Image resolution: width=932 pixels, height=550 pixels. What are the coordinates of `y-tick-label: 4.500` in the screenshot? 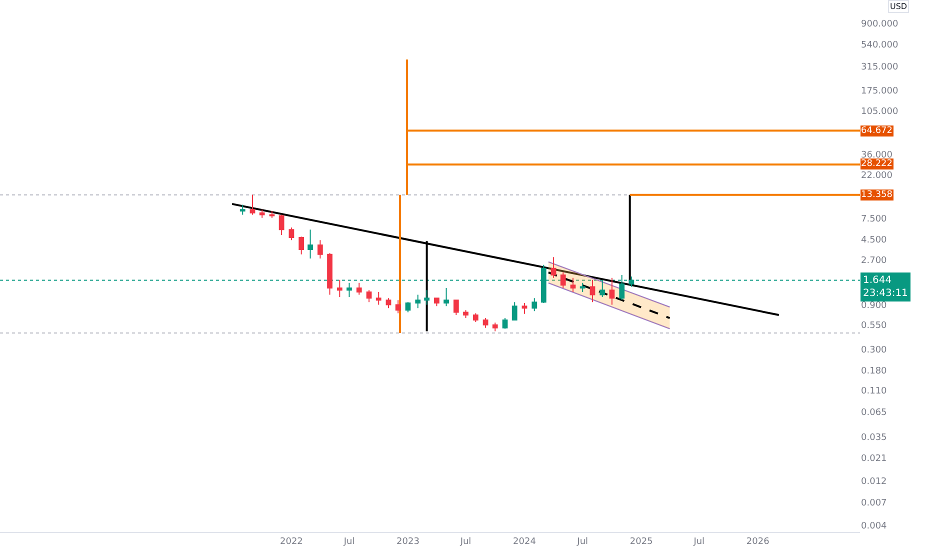 It's located at (874, 240).